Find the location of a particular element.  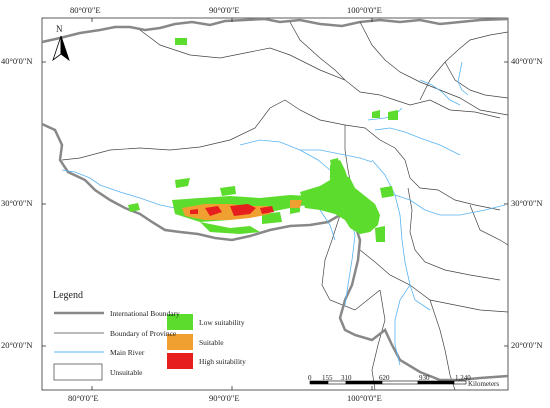

left-tick-40n: 40°0'0"N is located at coordinates (17, 61).